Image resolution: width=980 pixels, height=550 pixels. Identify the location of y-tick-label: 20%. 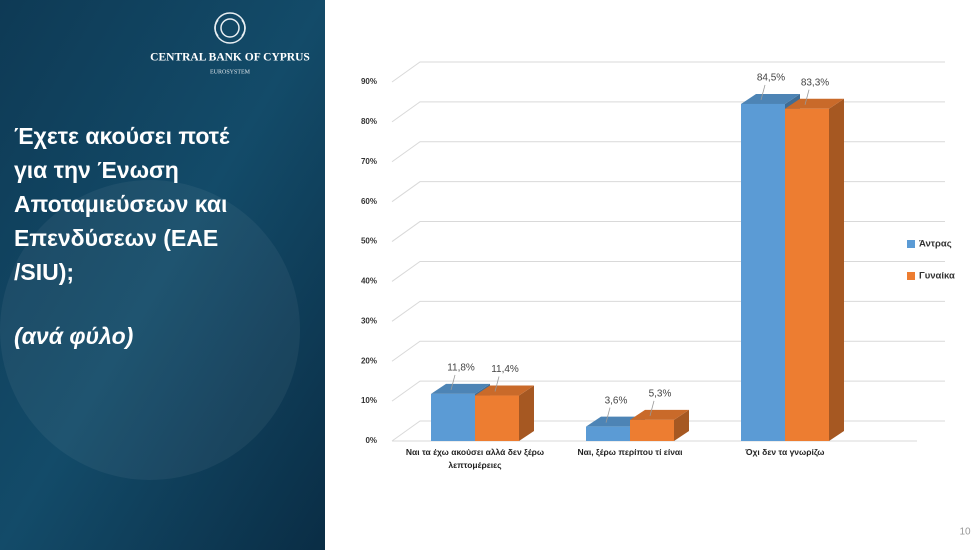
(369, 360).